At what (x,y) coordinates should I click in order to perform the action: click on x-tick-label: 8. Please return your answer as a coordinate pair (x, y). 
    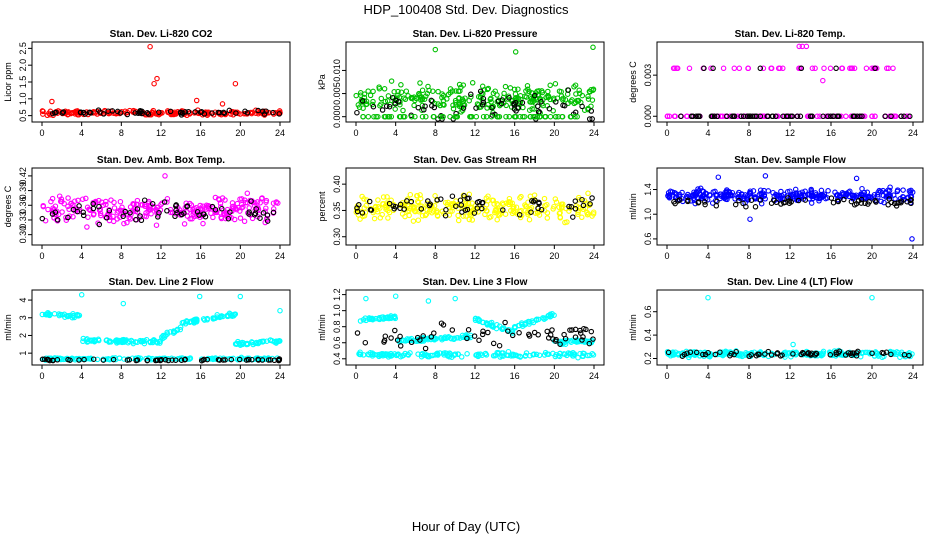
    Looking at the image, I should click on (748, 133).